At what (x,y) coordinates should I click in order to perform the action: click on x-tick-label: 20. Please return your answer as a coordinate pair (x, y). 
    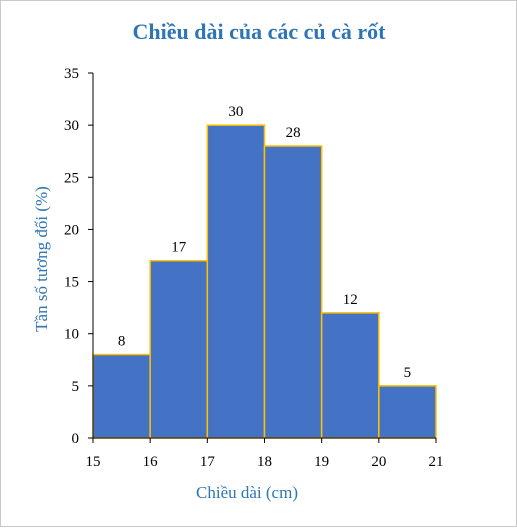
    Looking at the image, I should click on (378, 462).